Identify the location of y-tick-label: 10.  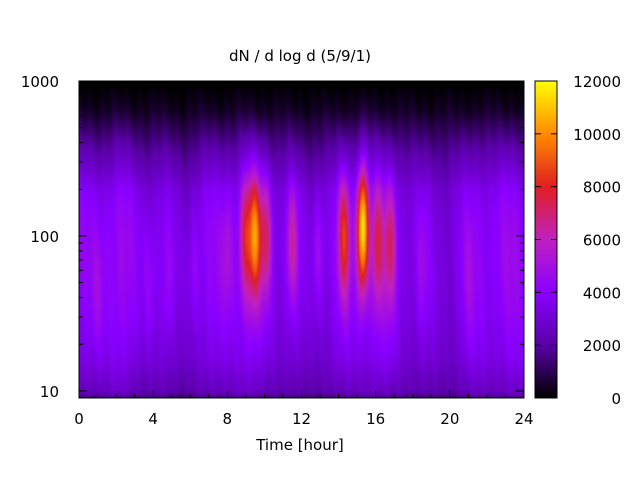
(49, 392).